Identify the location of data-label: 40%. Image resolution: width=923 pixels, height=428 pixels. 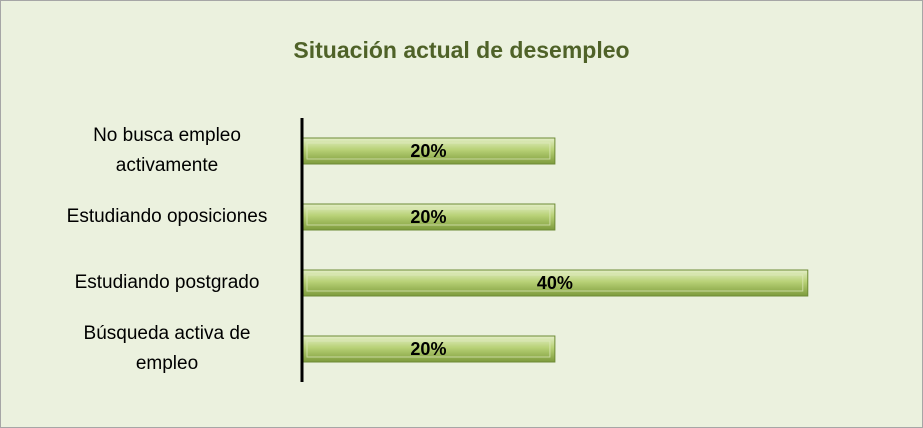
(555, 283).